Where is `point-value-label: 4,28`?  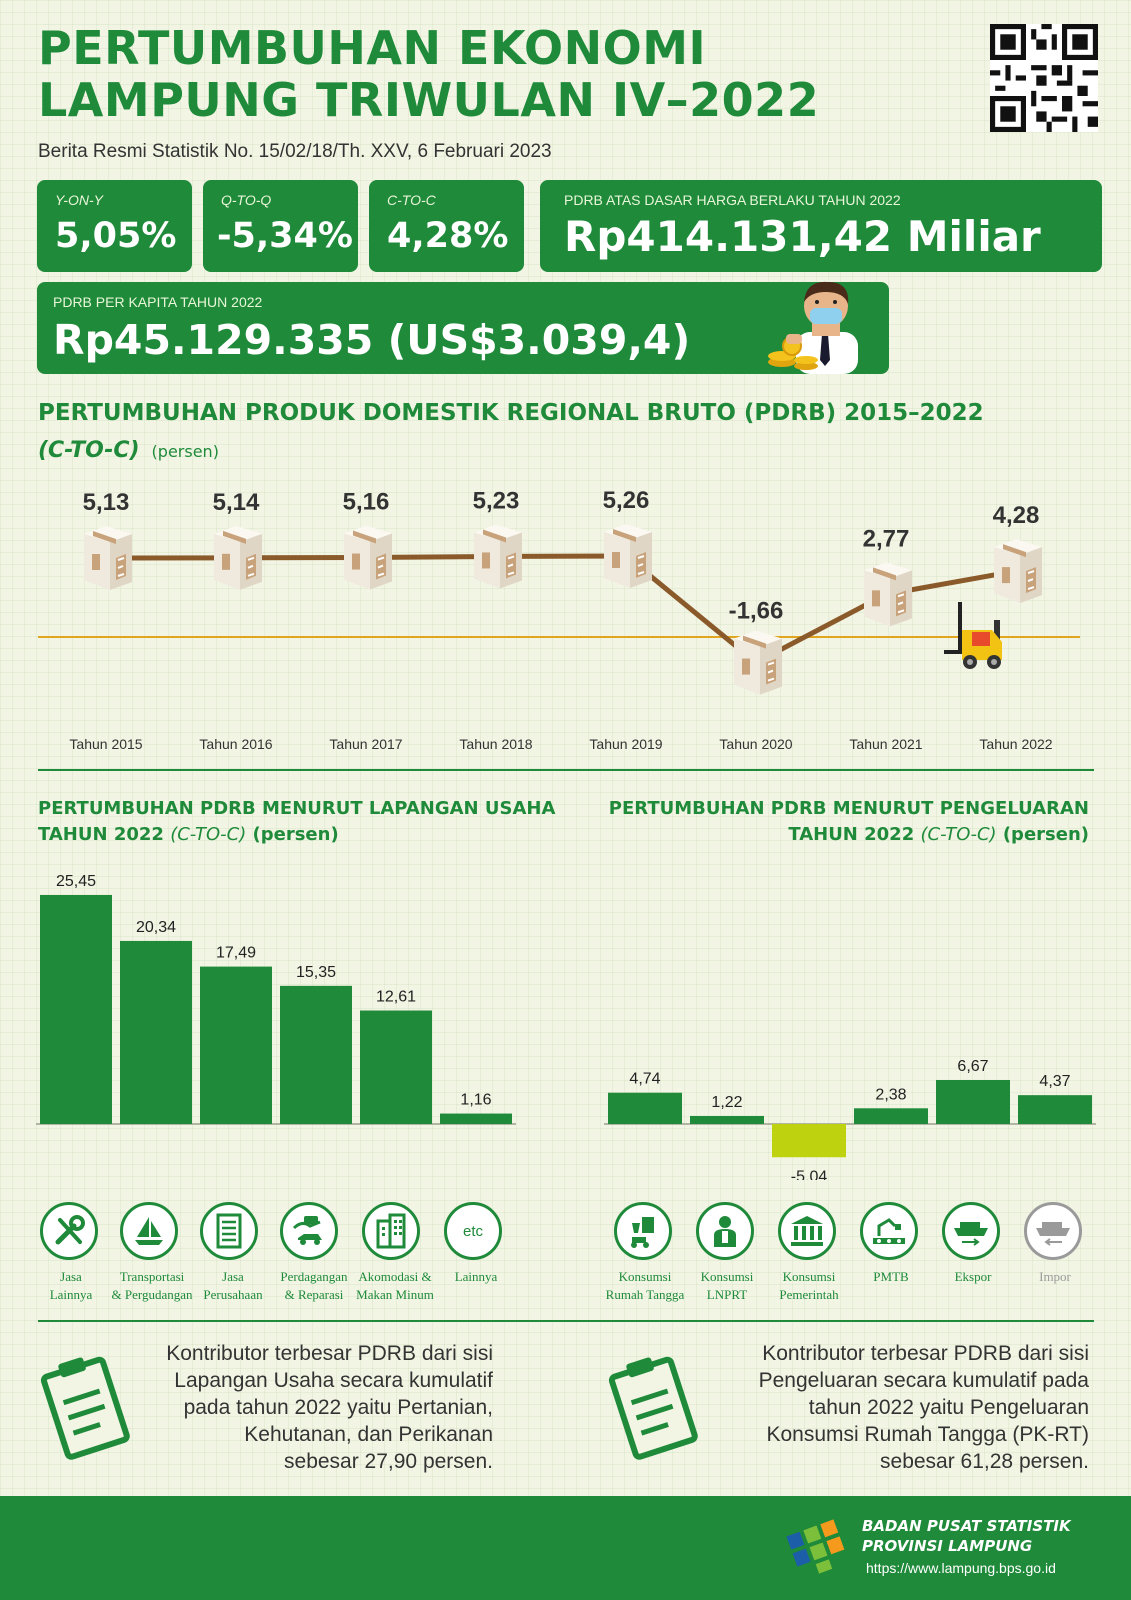
point-value-label: 4,28 is located at coordinates (1016, 515).